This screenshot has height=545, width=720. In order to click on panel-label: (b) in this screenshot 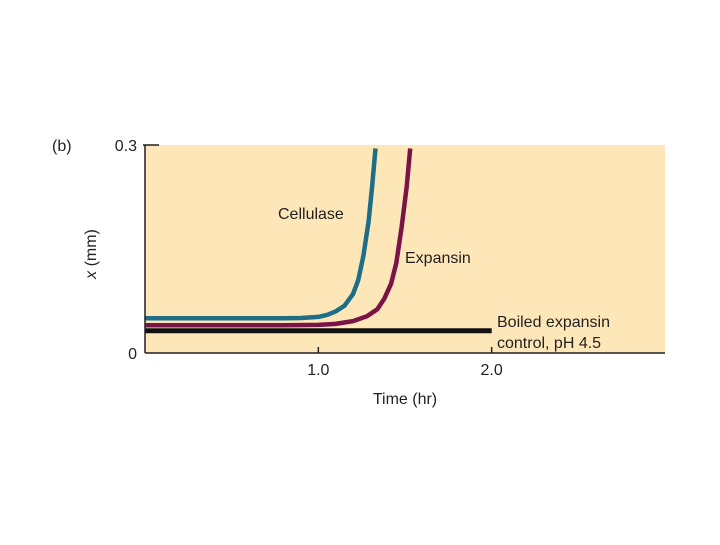, I will do `click(62, 146)`.